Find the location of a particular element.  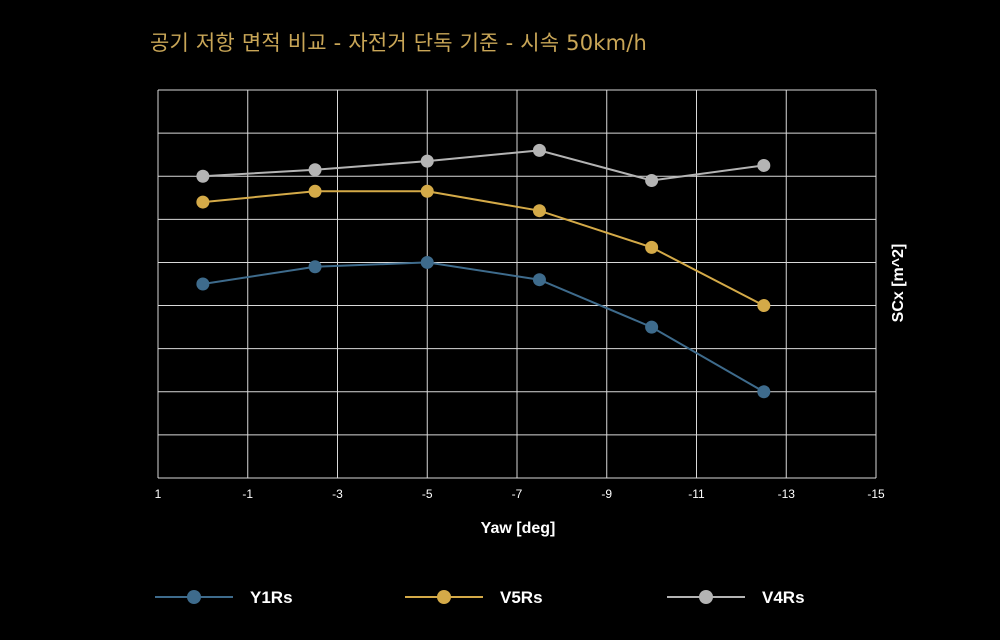

legend-label: Y1Rs is located at coordinates (271, 597).